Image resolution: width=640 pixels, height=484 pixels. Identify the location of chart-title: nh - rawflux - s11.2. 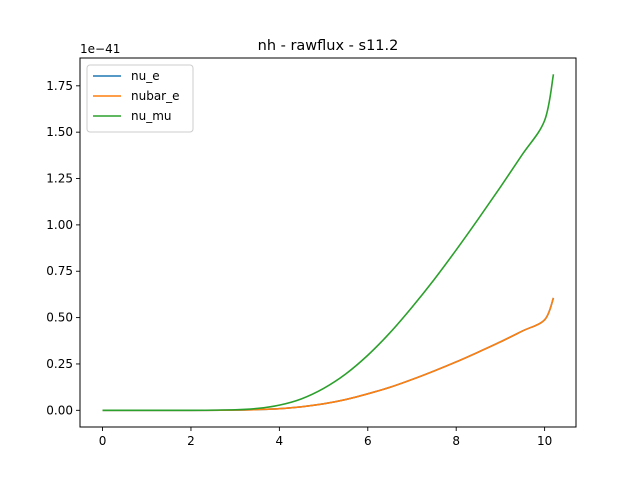
(328, 46).